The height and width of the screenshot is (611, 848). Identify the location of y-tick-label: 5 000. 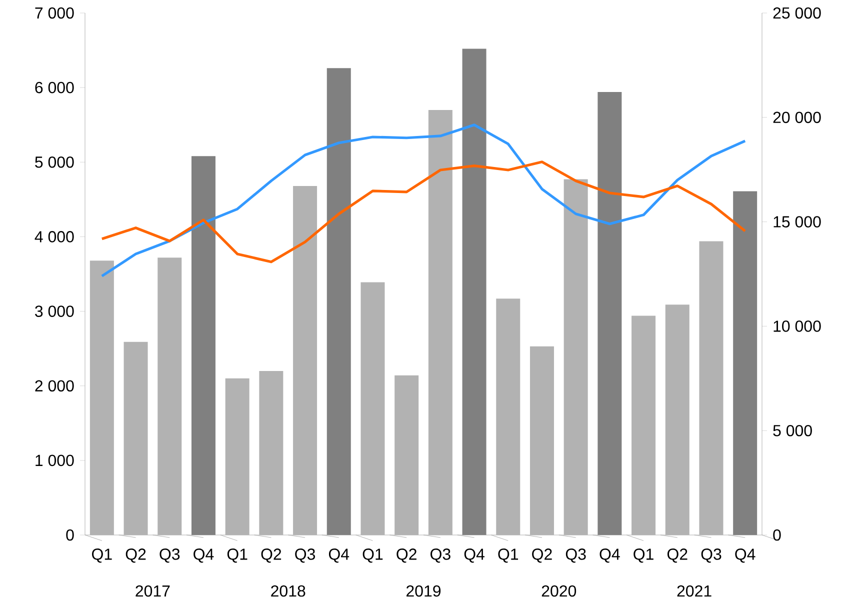
(54, 162).